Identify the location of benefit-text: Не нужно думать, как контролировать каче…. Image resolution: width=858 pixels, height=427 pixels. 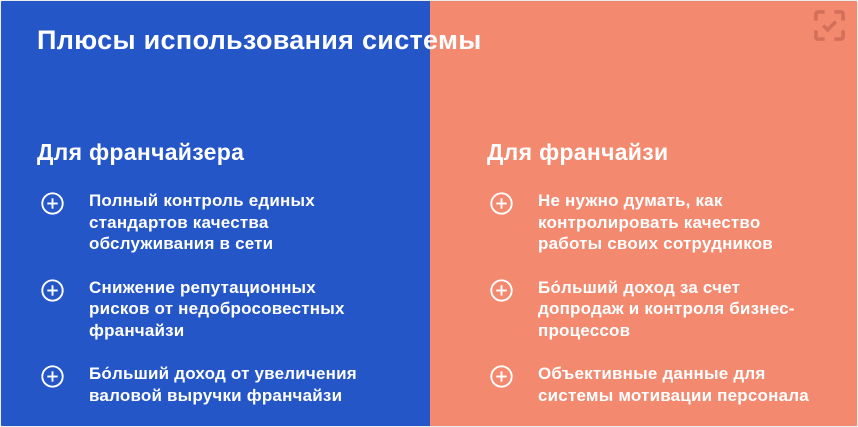
(655, 222).